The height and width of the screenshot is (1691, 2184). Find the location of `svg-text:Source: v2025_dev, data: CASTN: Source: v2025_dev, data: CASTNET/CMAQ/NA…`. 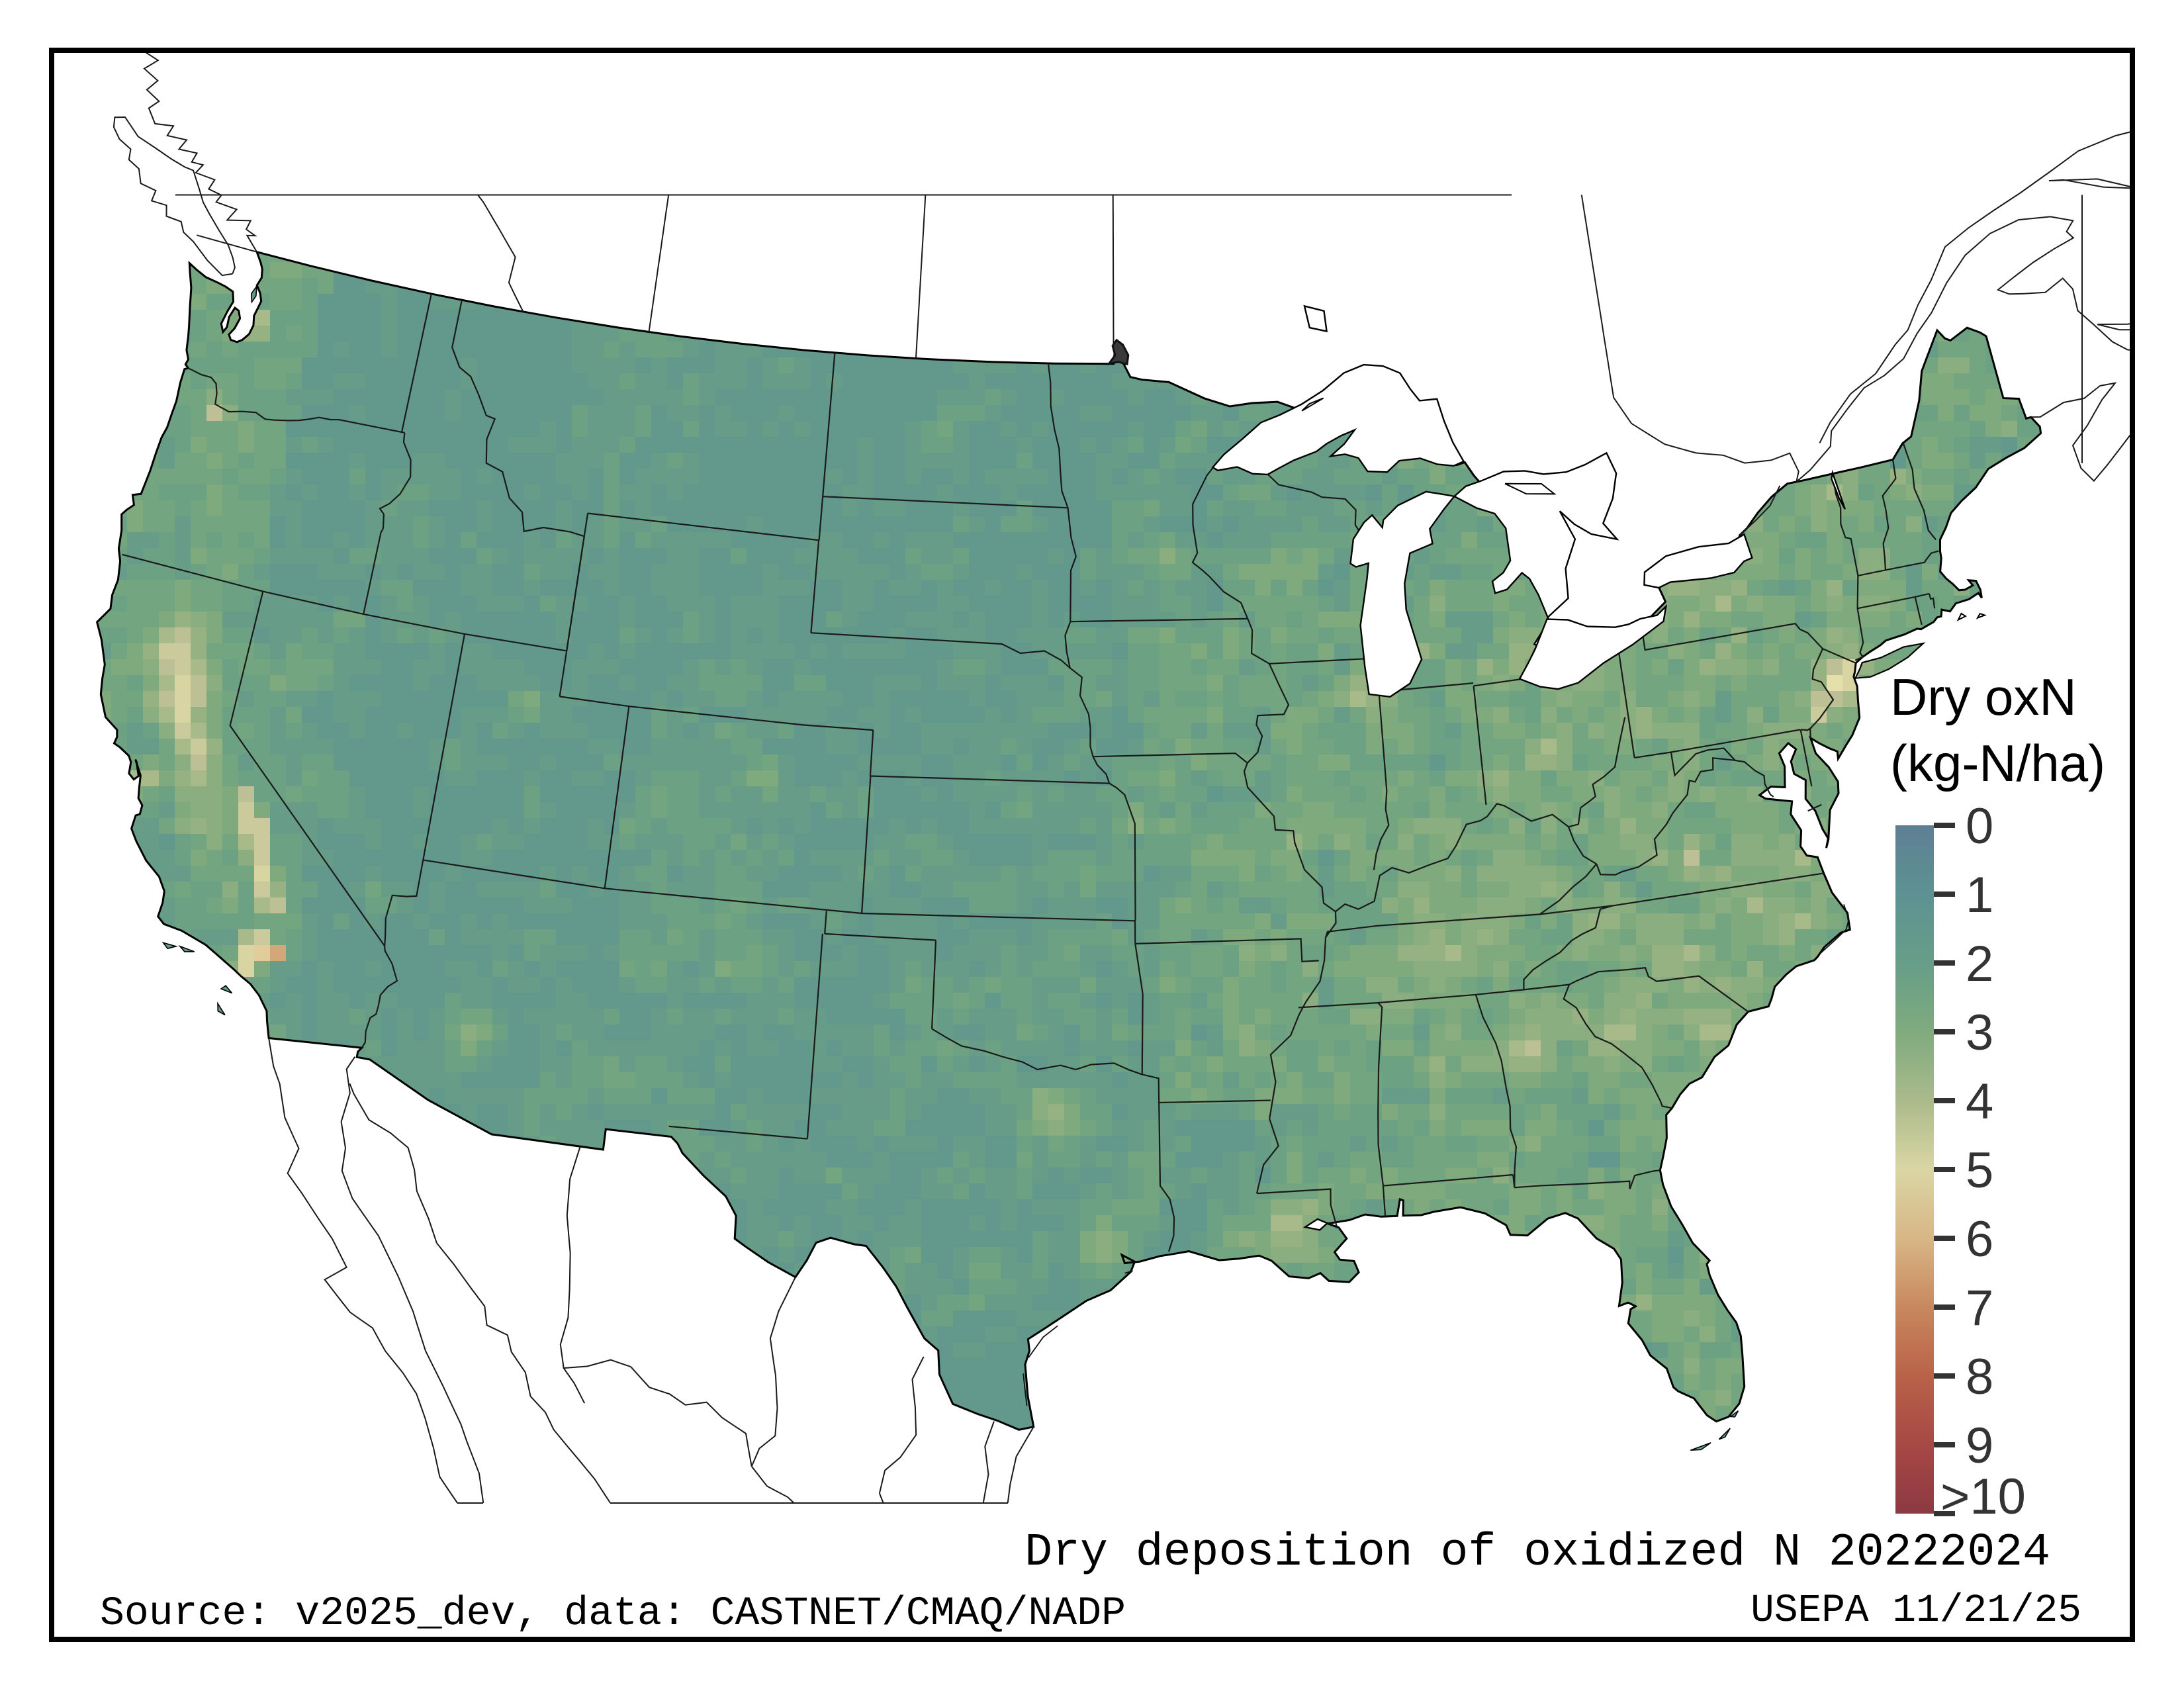

svg-text:Source: v2025_dev, data: CASTN: Source: v2025_dev, data: CASTNET/CMAQ/NA… is located at coordinates (613, 1614).